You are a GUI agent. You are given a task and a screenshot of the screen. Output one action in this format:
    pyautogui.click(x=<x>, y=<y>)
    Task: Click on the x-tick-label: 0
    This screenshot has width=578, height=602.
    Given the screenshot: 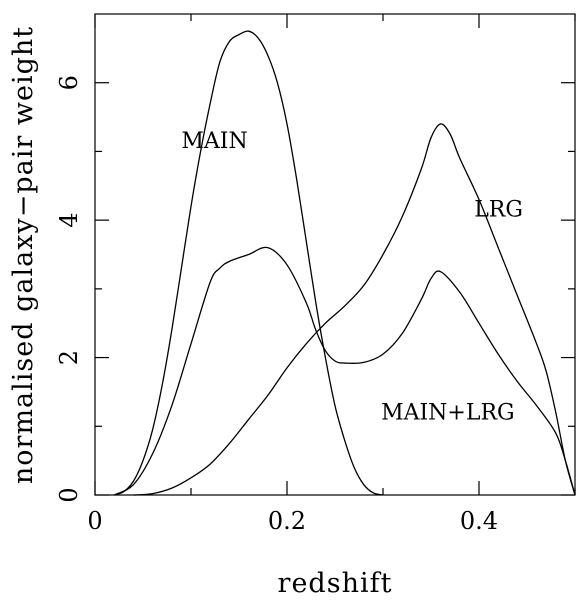 What is the action you would take?
    pyautogui.click(x=94, y=521)
    